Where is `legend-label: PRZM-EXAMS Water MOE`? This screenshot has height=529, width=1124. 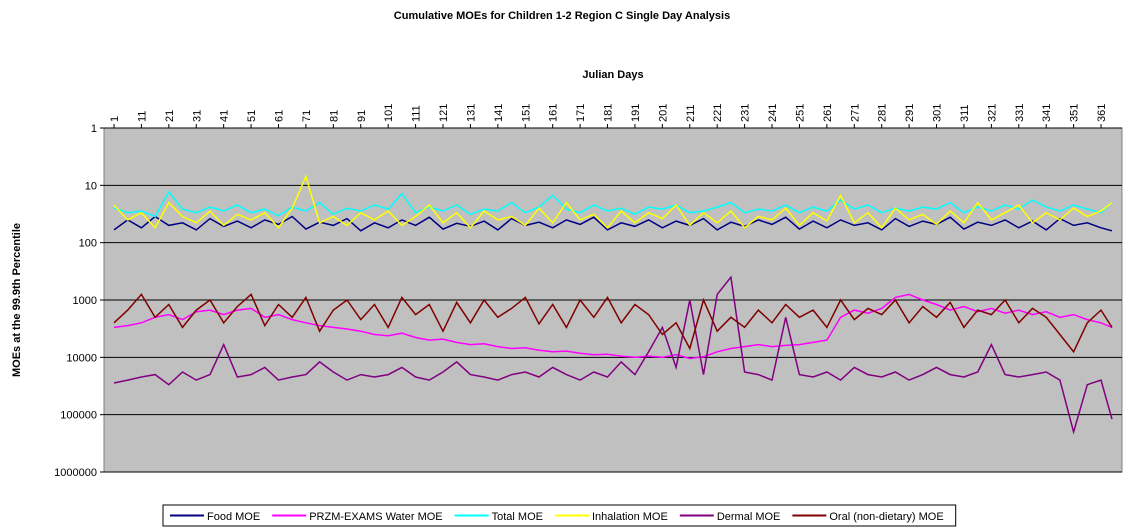
legend-label: PRZM-EXAMS Water MOE is located at coordinates (375, 517).